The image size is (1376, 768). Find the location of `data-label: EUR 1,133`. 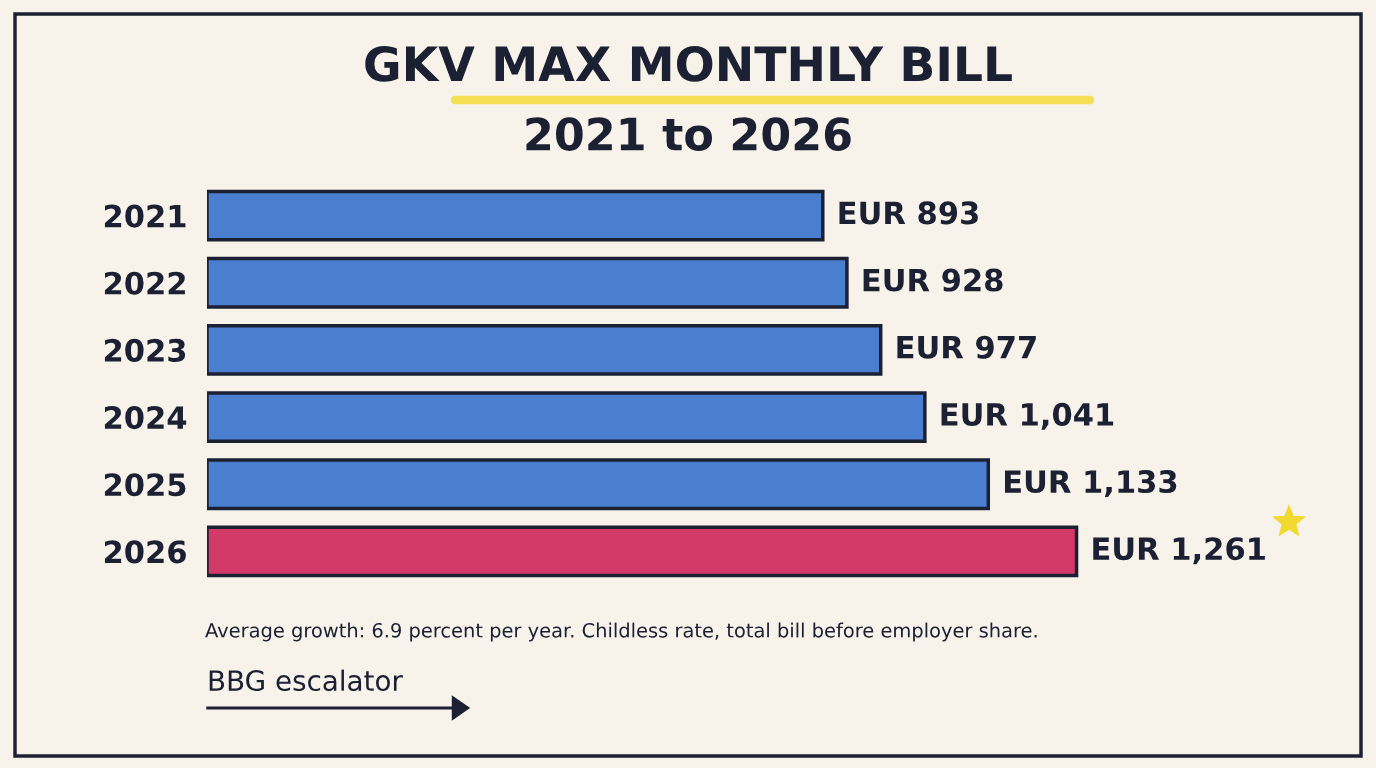

data-label: EUR 1,133 is located at coordinates (1090, 484).